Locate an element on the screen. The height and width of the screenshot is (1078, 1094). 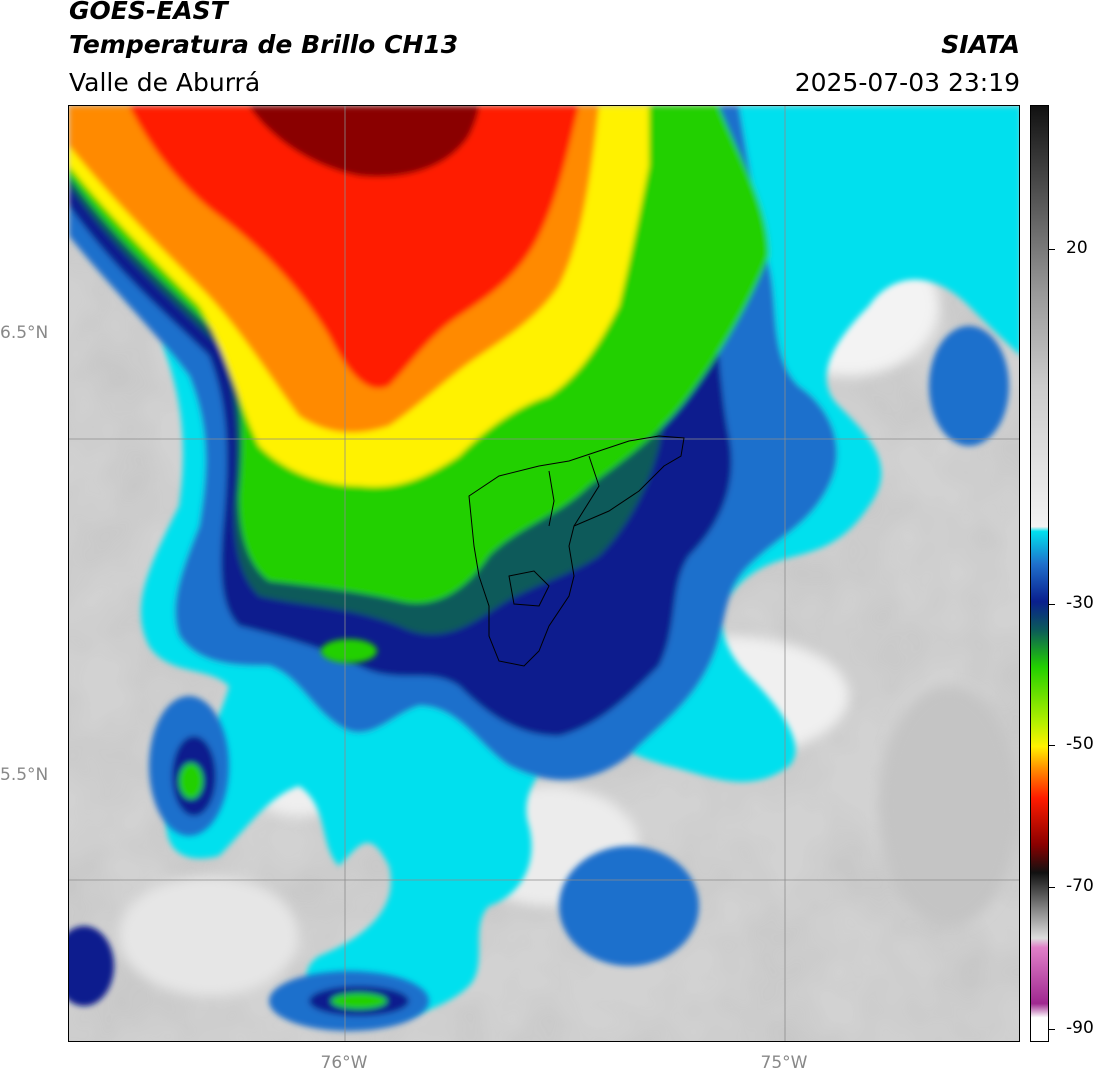
aburra-valley-outline is located at coordinates (576, 551).